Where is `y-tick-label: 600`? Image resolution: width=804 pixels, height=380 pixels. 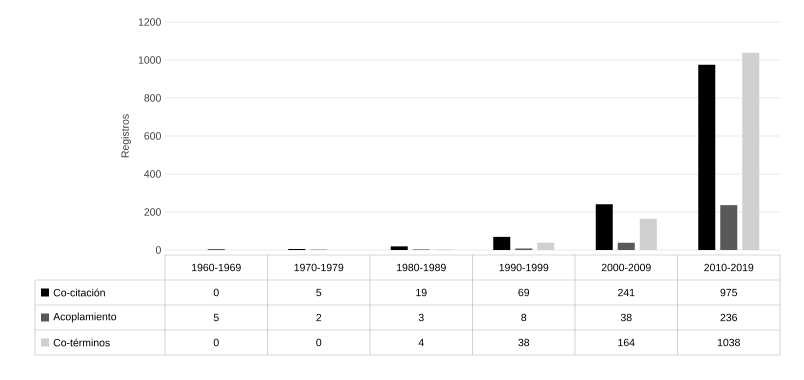
y-tick-label: 600 is located at coordinates (152, 136).